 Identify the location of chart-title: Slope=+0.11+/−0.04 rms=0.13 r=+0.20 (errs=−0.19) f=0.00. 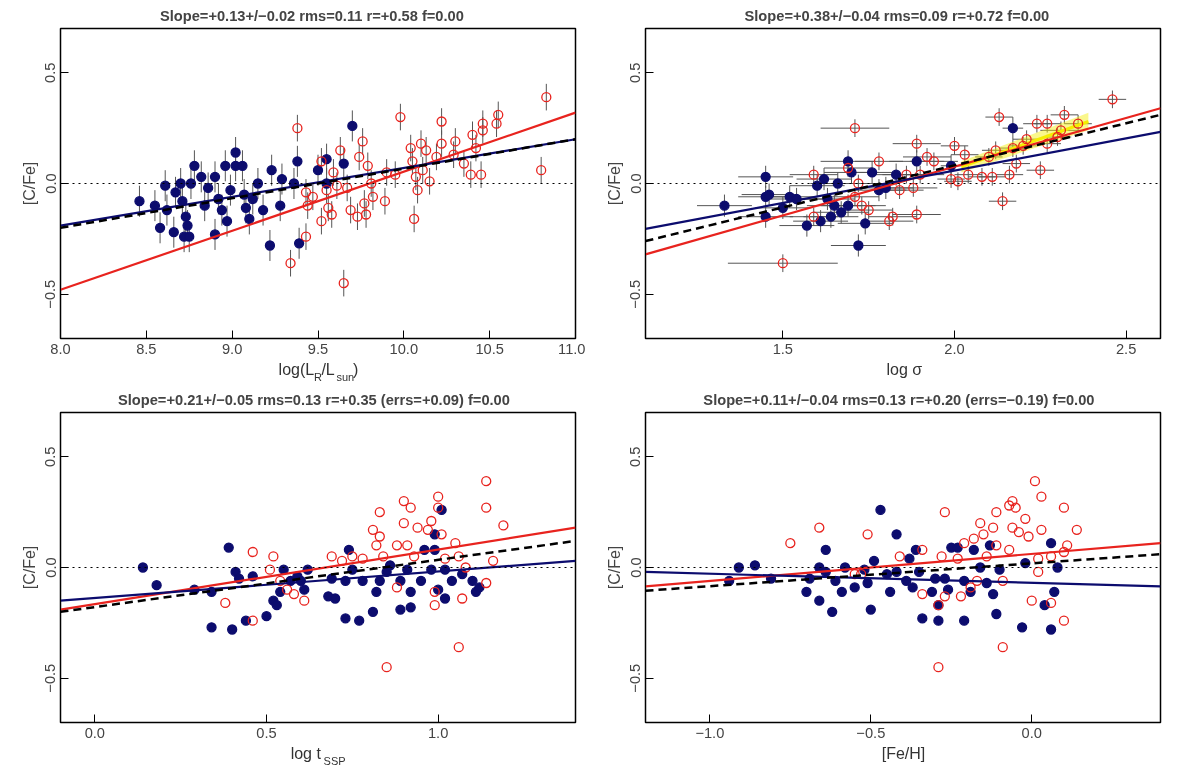
(899, 399).